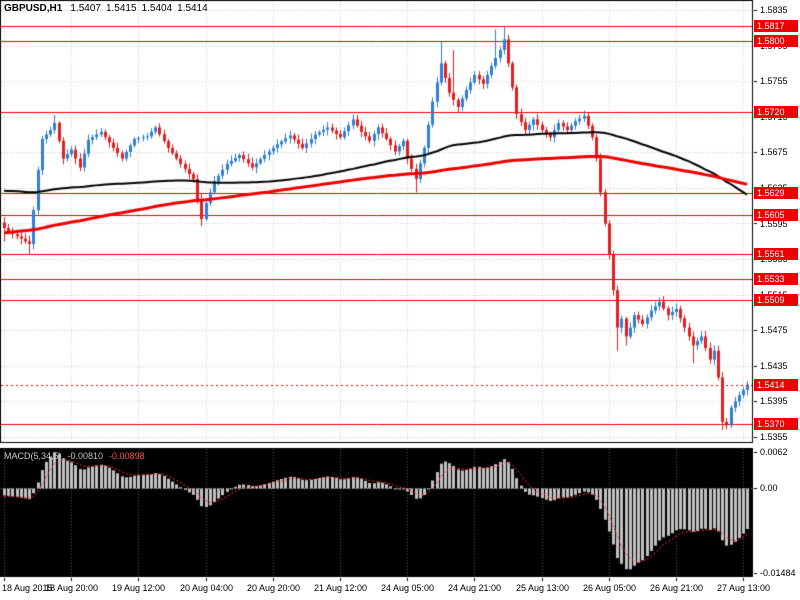  I want to click on symbol-ohlc-header: GBPUSD,H1 1.5407 1.5415 1.5404 1.5414, so click(108, 8).